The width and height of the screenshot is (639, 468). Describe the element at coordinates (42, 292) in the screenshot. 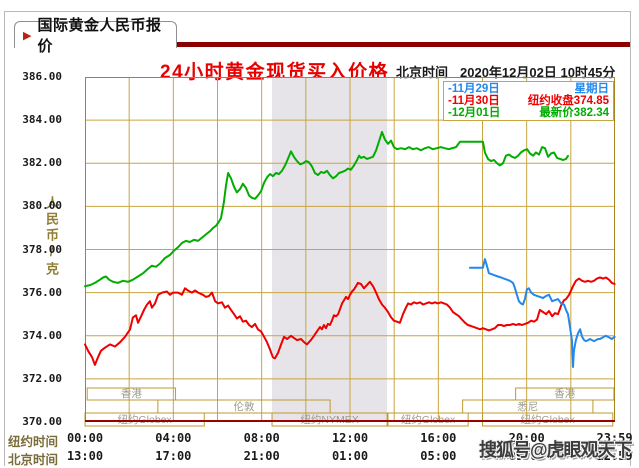

I see `y-tick-label: 376.00` at that location.